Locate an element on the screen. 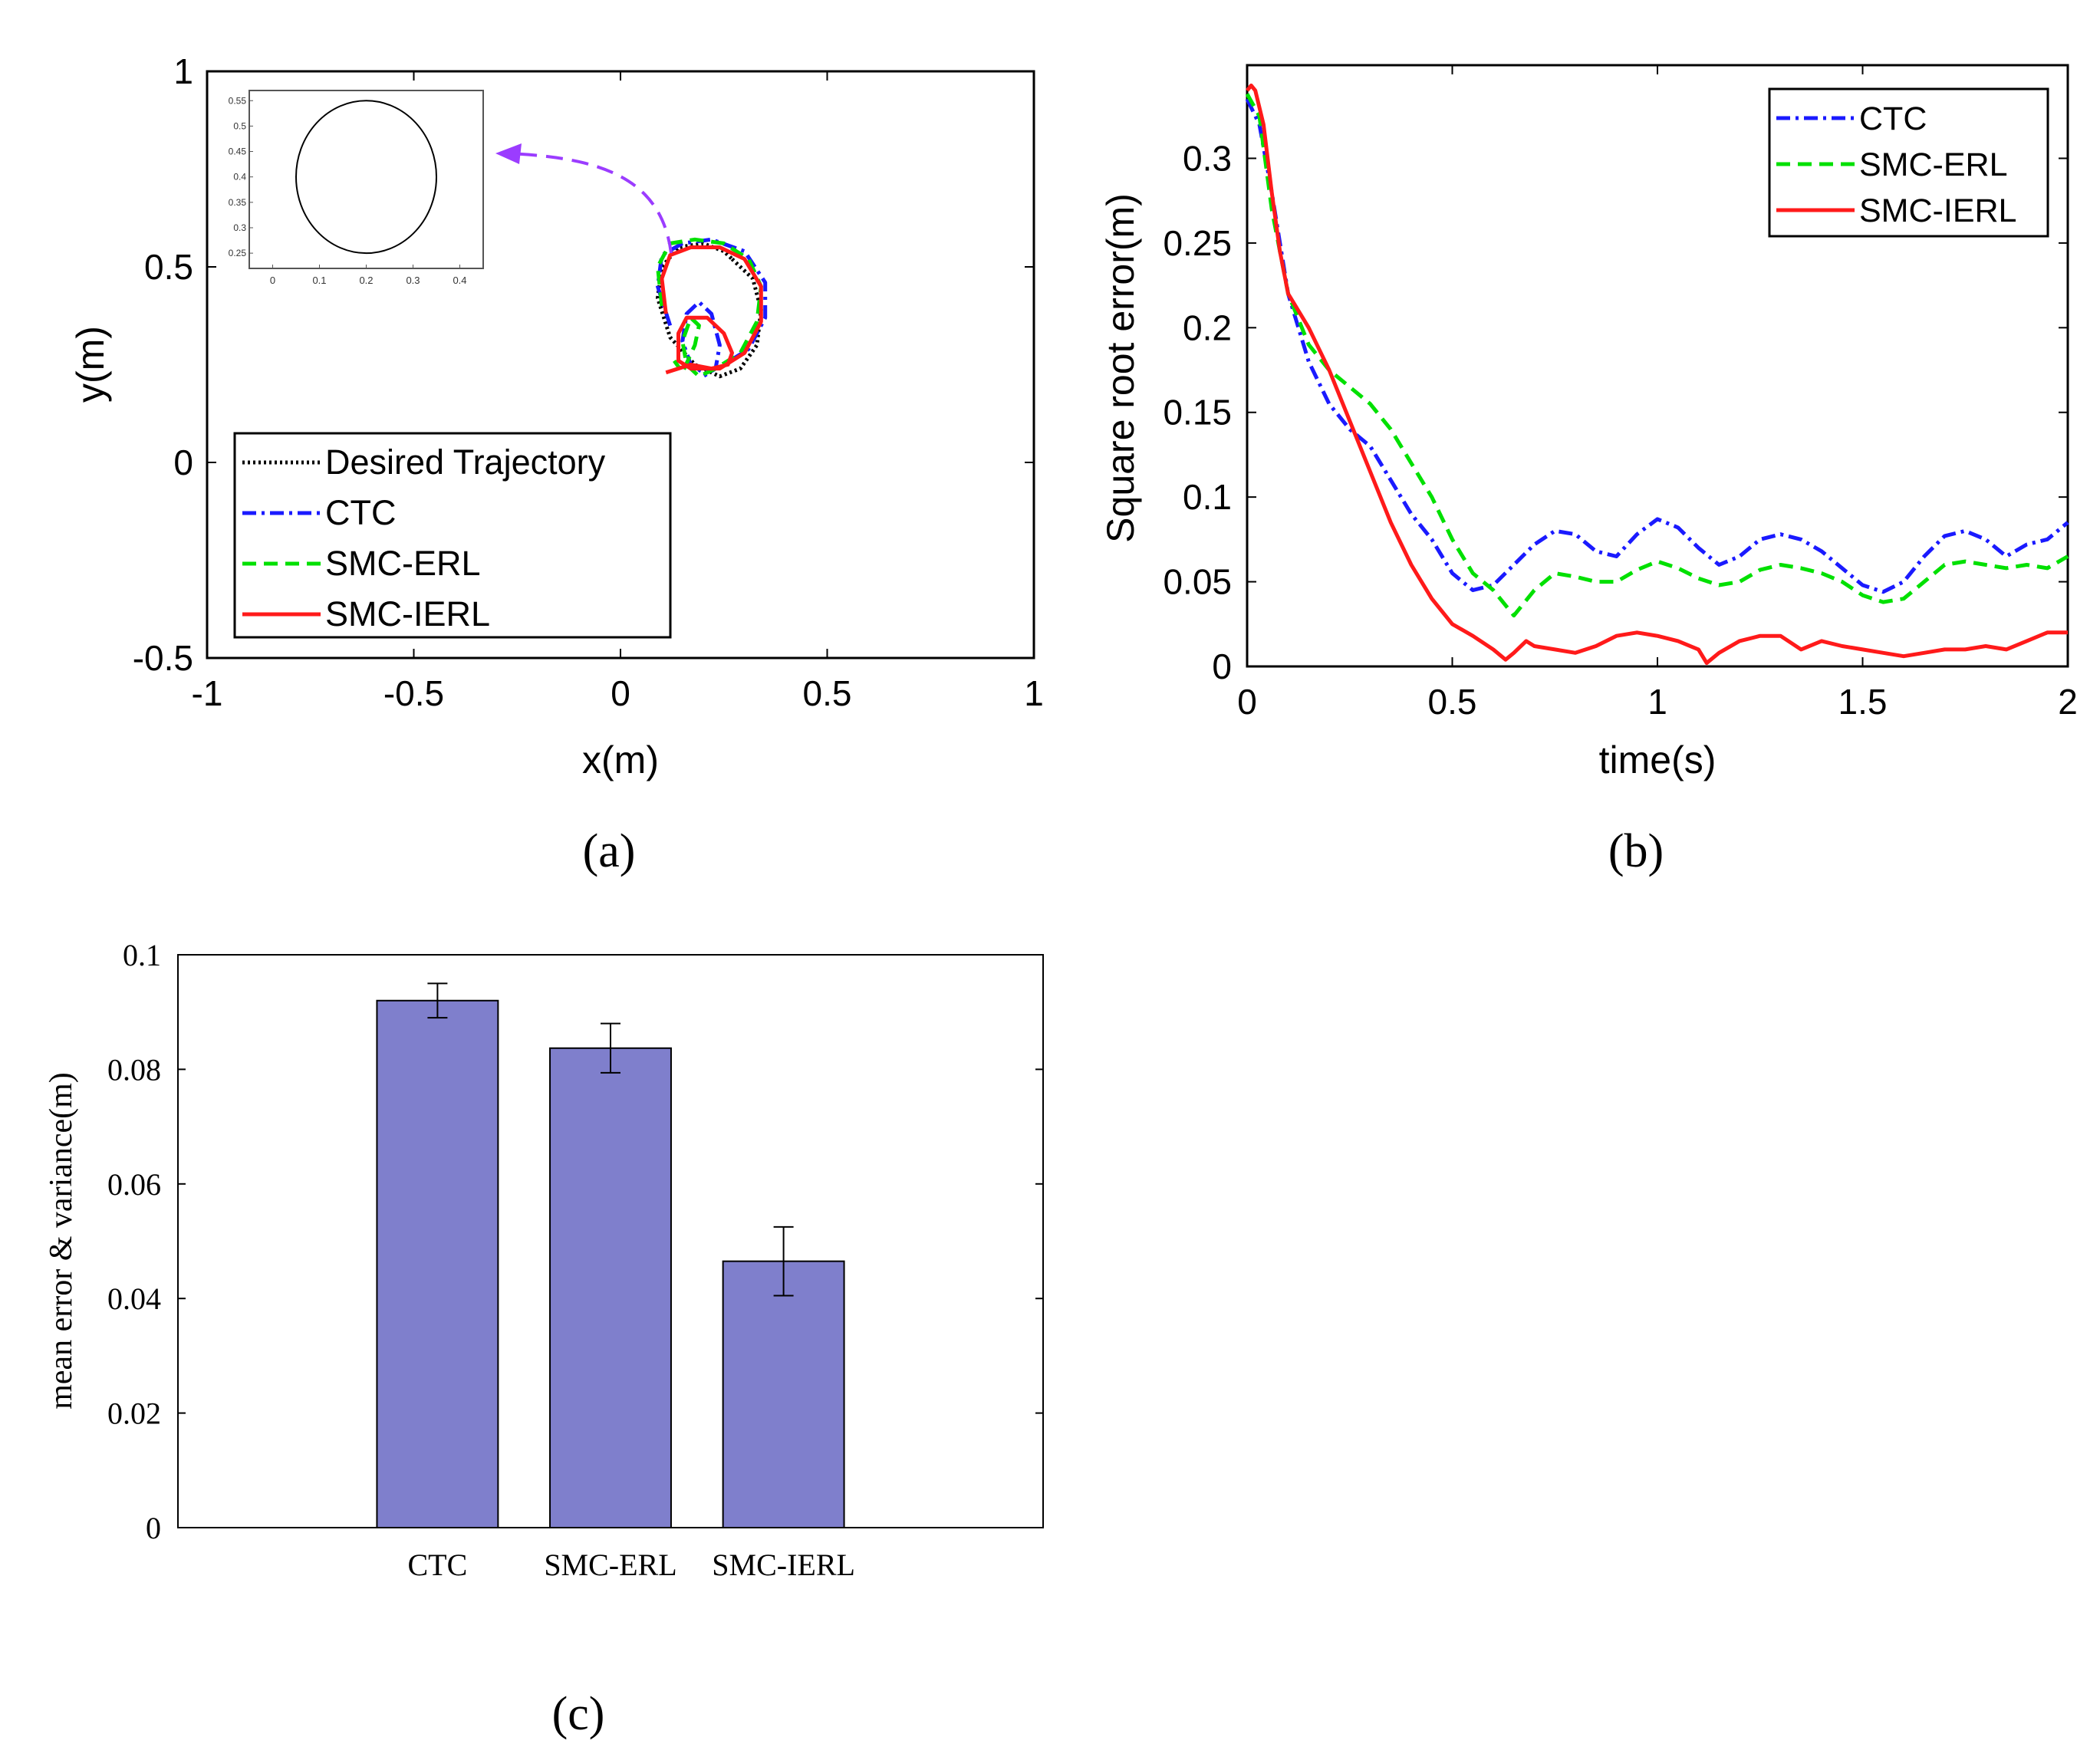  inset-ytick-label: 0.35 is located at coordinates (238, 202).